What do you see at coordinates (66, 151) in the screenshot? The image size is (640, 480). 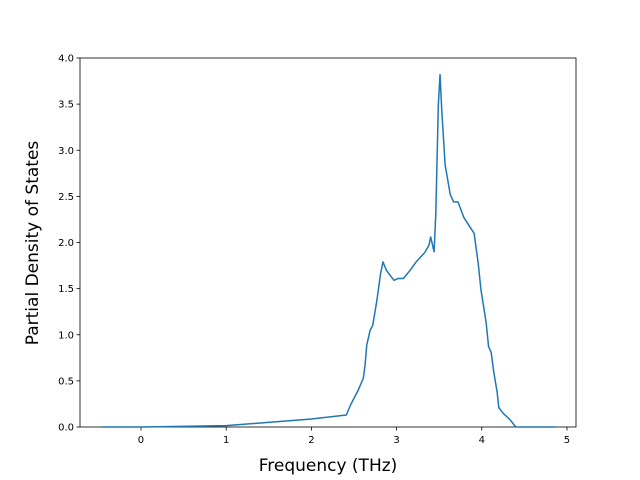 I see `y-tick-label: 3.0` at bounding box center [66, 151].